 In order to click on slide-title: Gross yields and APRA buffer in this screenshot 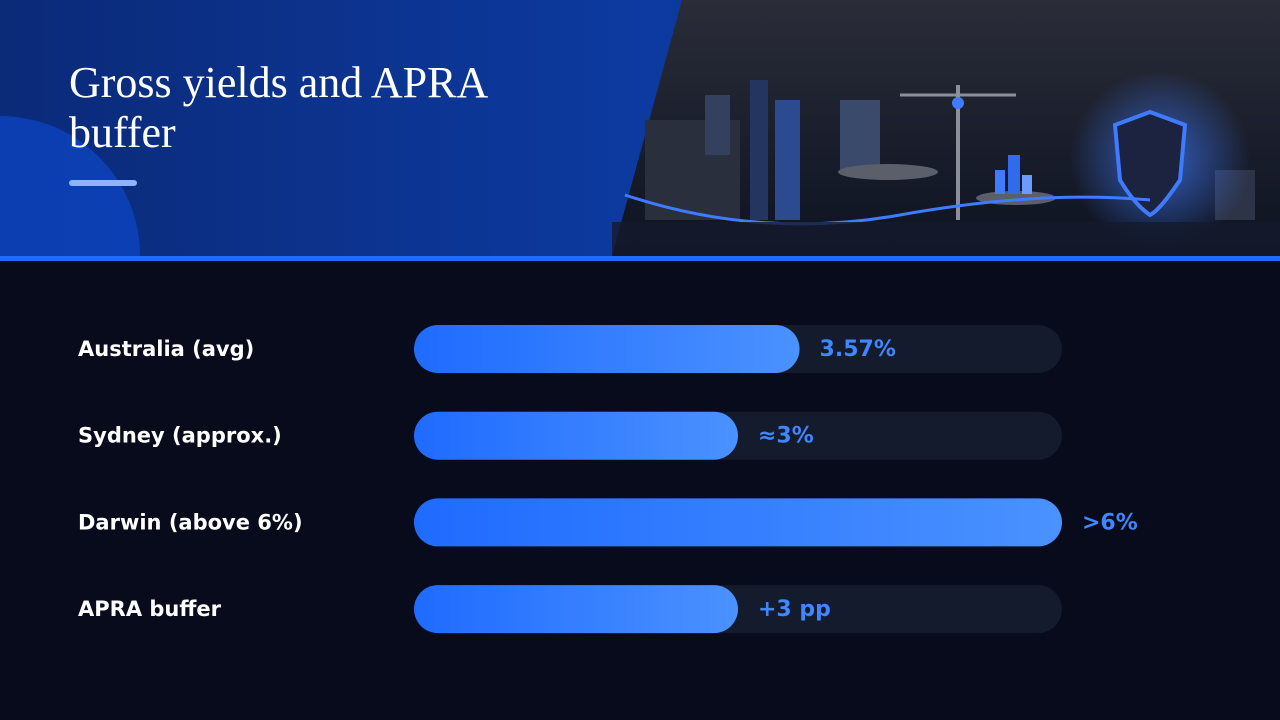, I will do `click(277, 107)`.